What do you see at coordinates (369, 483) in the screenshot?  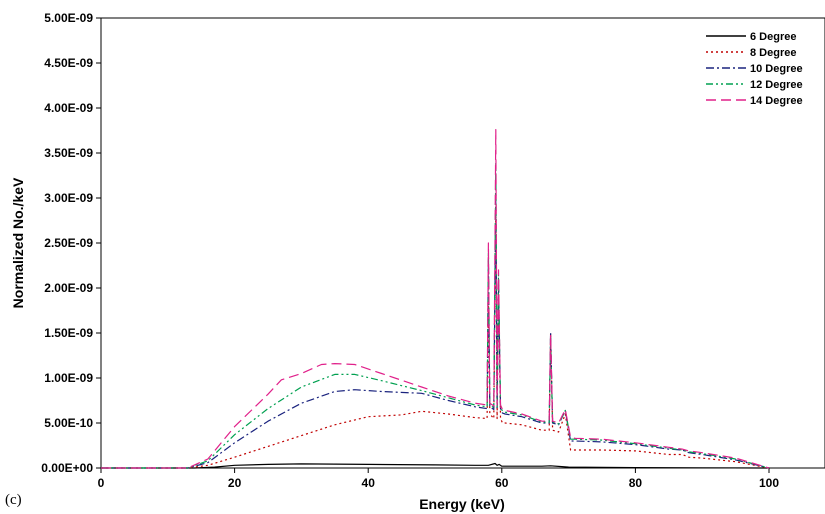 I see `x-tick-label: 40` at bounding box center [369, 483].